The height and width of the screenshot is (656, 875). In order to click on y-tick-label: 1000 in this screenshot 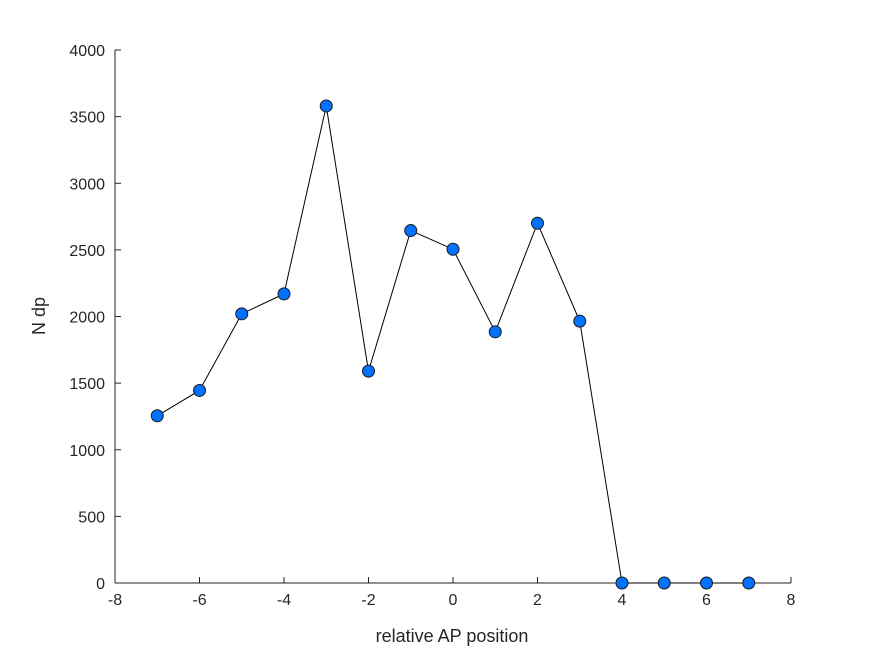, I will do `click(87, 451)`.